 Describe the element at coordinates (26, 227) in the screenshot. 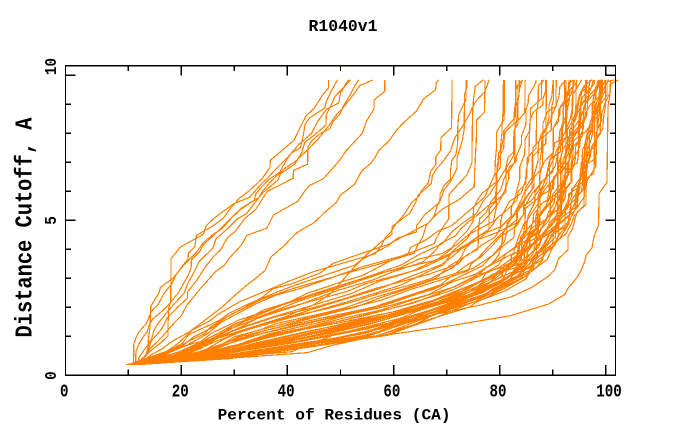

I see `svg-text: Distance Cutoff, A` at that location.